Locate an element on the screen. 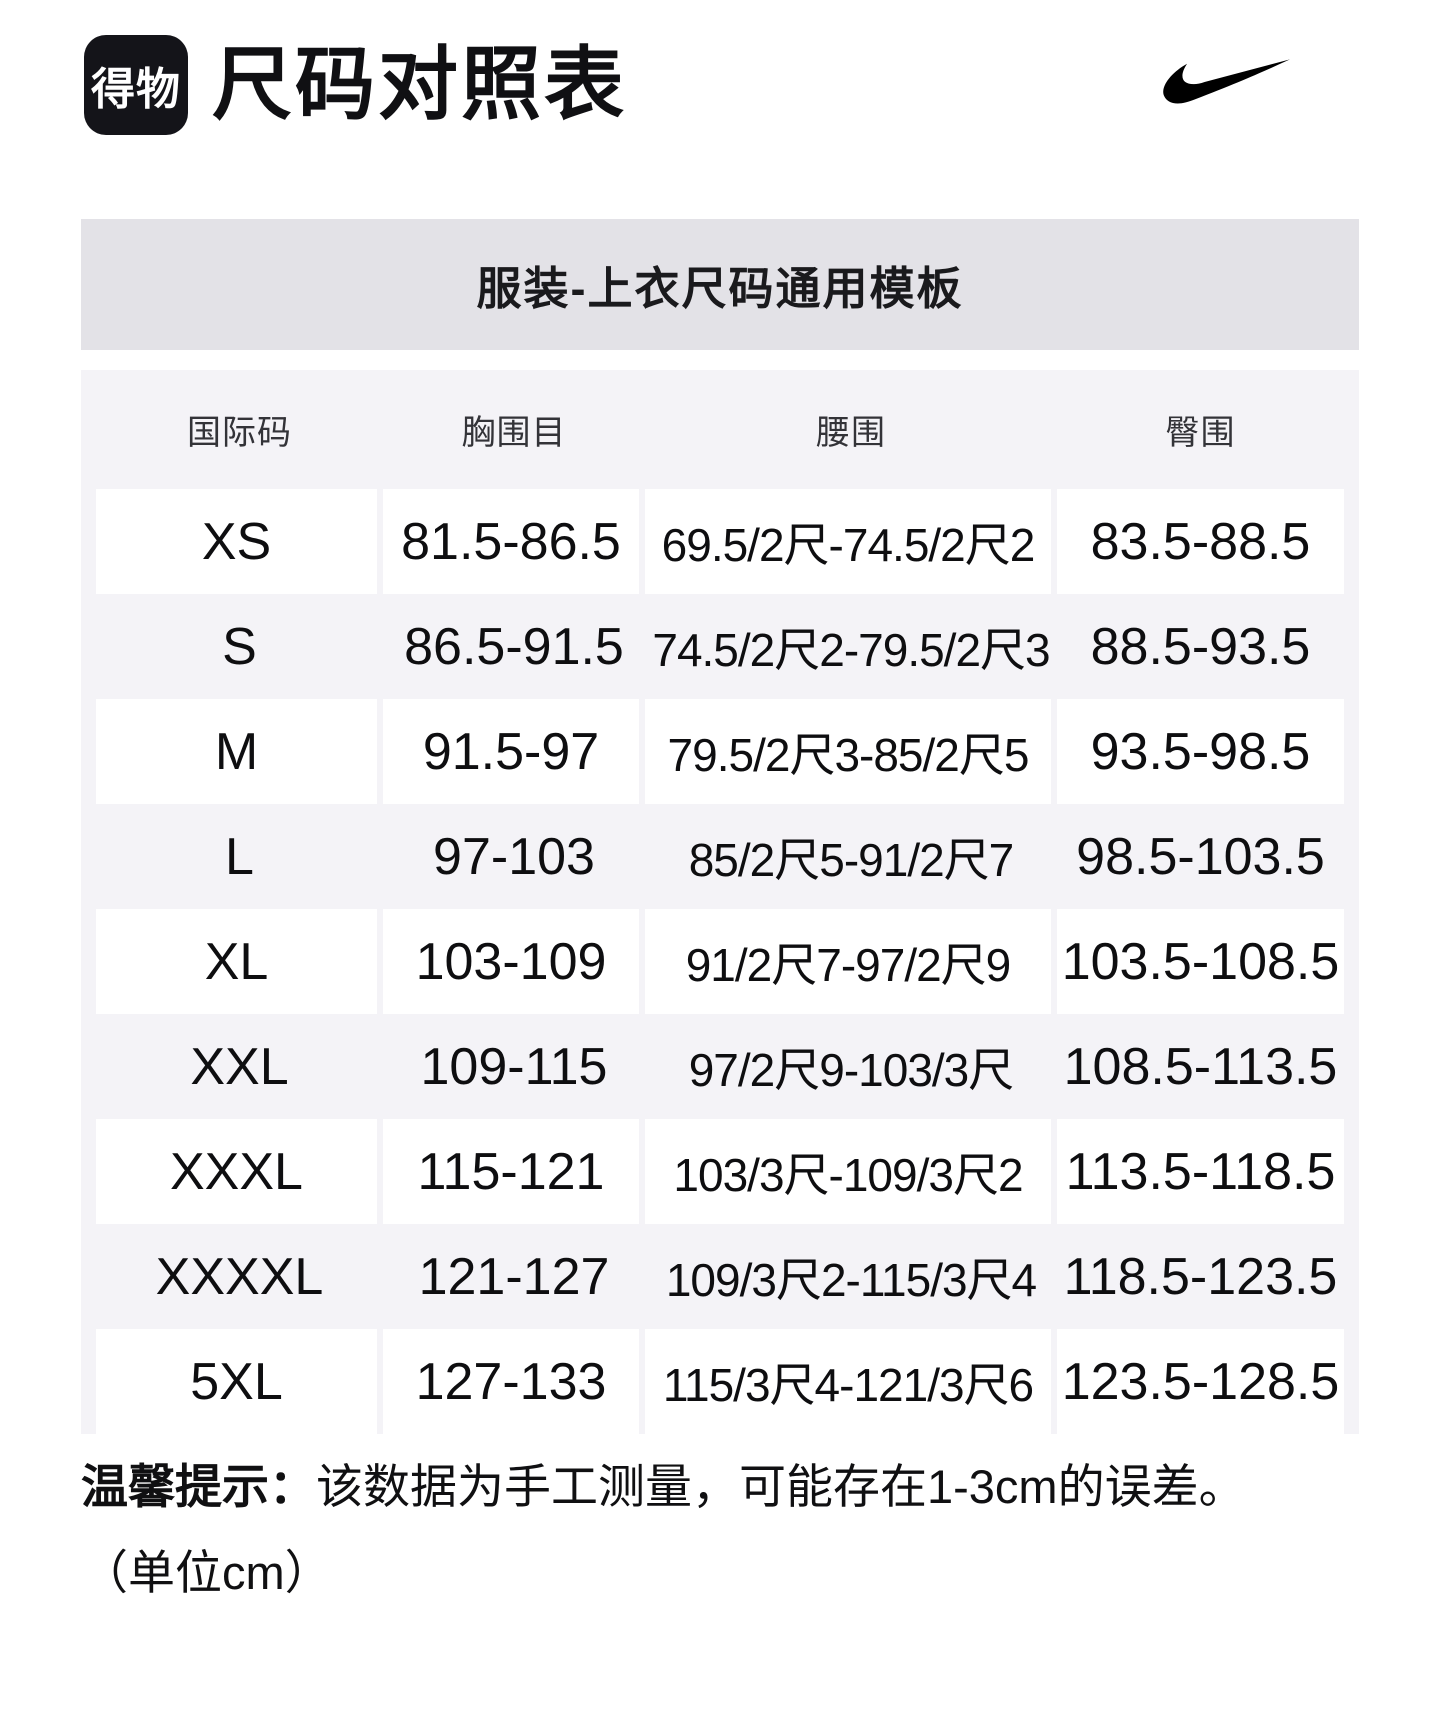 The height and width of the screenshot is (1731, 1440). size-row-5xl: 5XL 127-133 115/3尺4-121/3尺6 123.5-128.5 is located at coordinates (720, 1381).